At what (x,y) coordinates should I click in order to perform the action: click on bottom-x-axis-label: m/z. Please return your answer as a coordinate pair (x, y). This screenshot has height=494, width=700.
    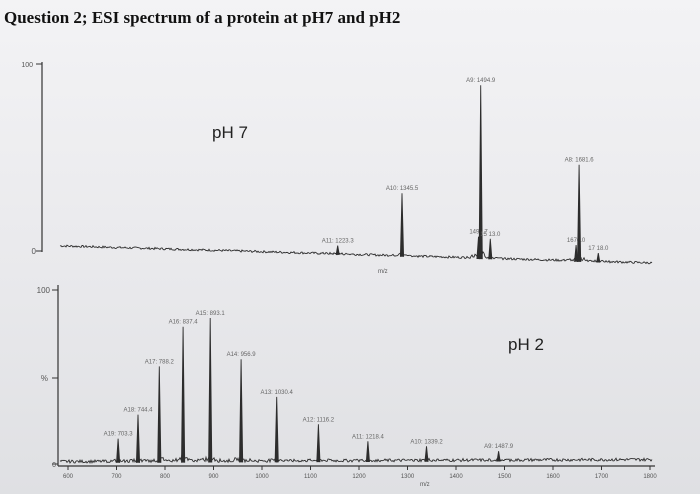
    Looking at the image, I should click on (425, 485).